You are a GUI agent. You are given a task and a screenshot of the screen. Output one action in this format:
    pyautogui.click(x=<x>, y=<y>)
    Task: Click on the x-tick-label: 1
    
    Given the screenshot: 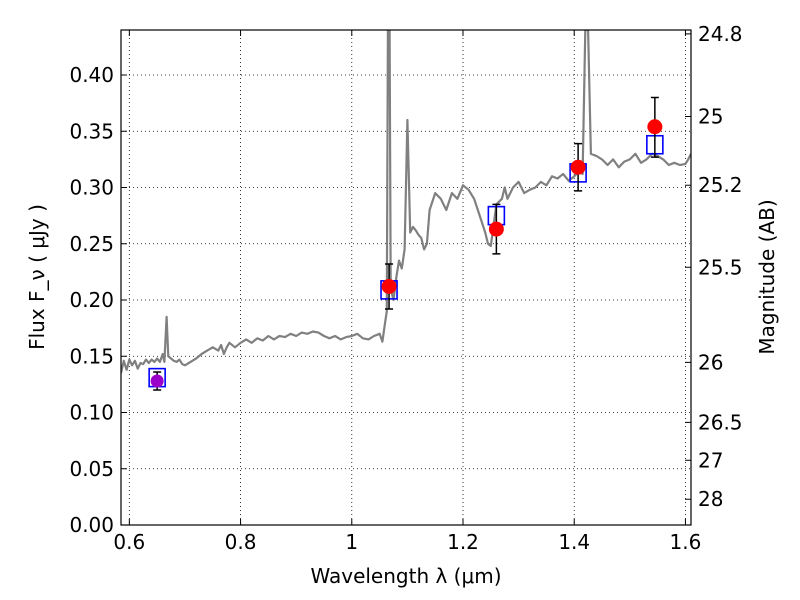 What is the action you would take?
    pyautogui.click(x=351, y=542)
    